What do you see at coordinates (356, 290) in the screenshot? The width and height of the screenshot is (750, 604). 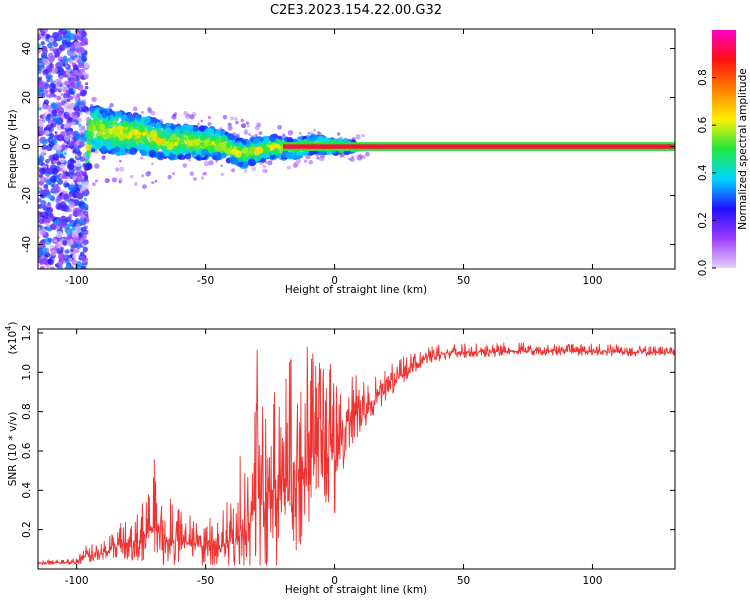 I see `spectrogram-x-label: Height of straight line (km)` at bounding box center [356, 290].